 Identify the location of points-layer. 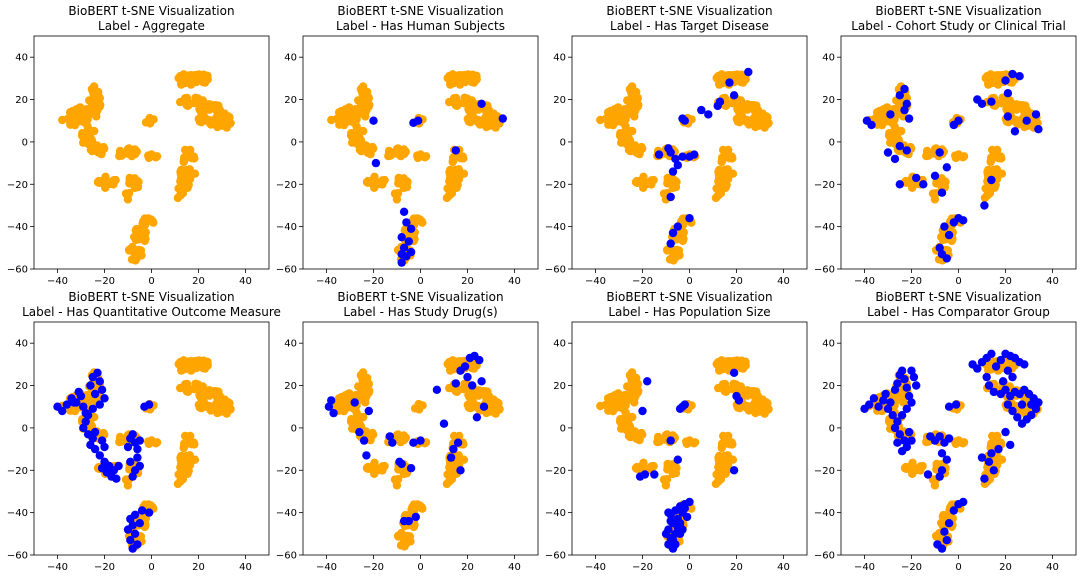
(684, 454).